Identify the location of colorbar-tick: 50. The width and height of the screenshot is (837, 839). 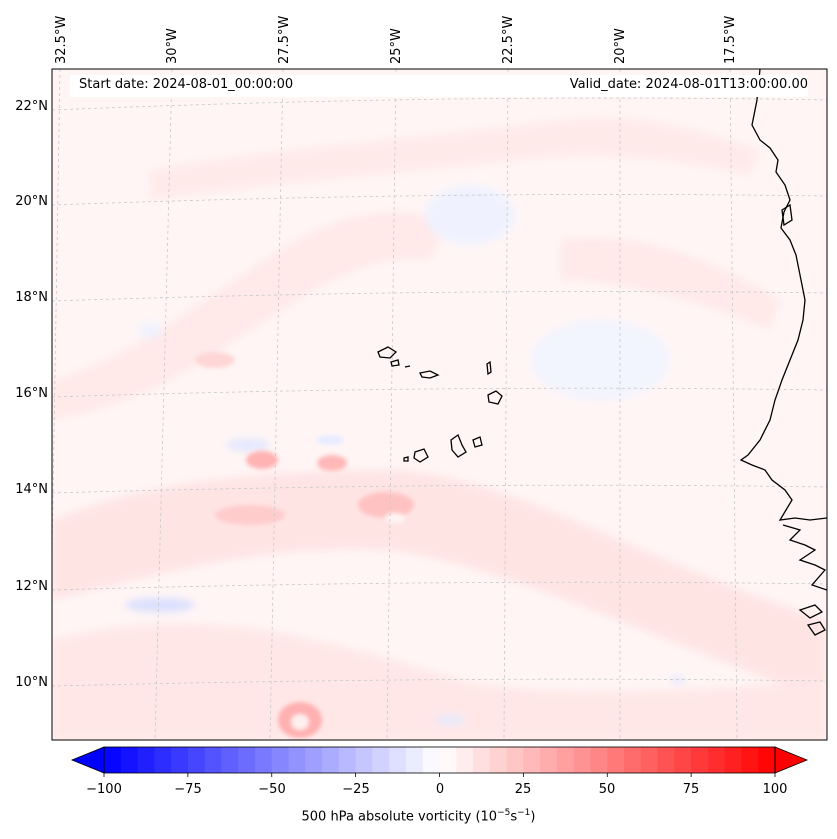
(607, 789).